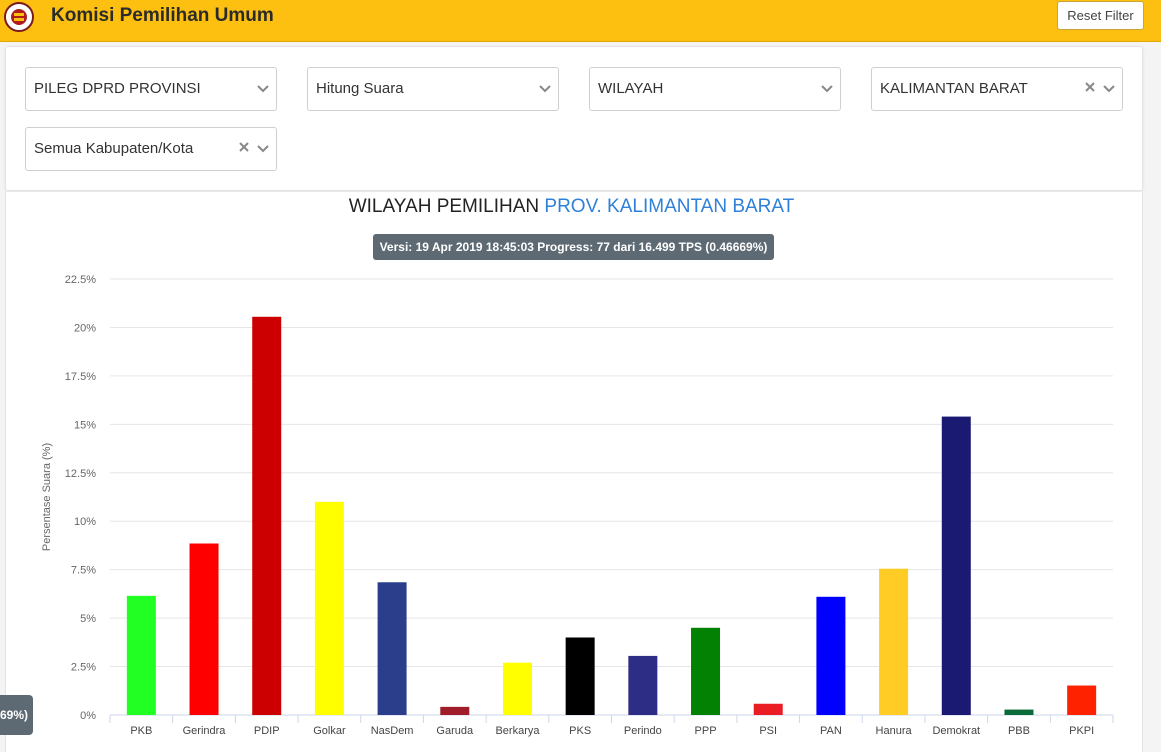 This screenshot has height=752, width=1161. What do you see at coordinates (831, 731) in the screenshot?
I see `x-tick-label: PAN` at bounding box center [831, 731].